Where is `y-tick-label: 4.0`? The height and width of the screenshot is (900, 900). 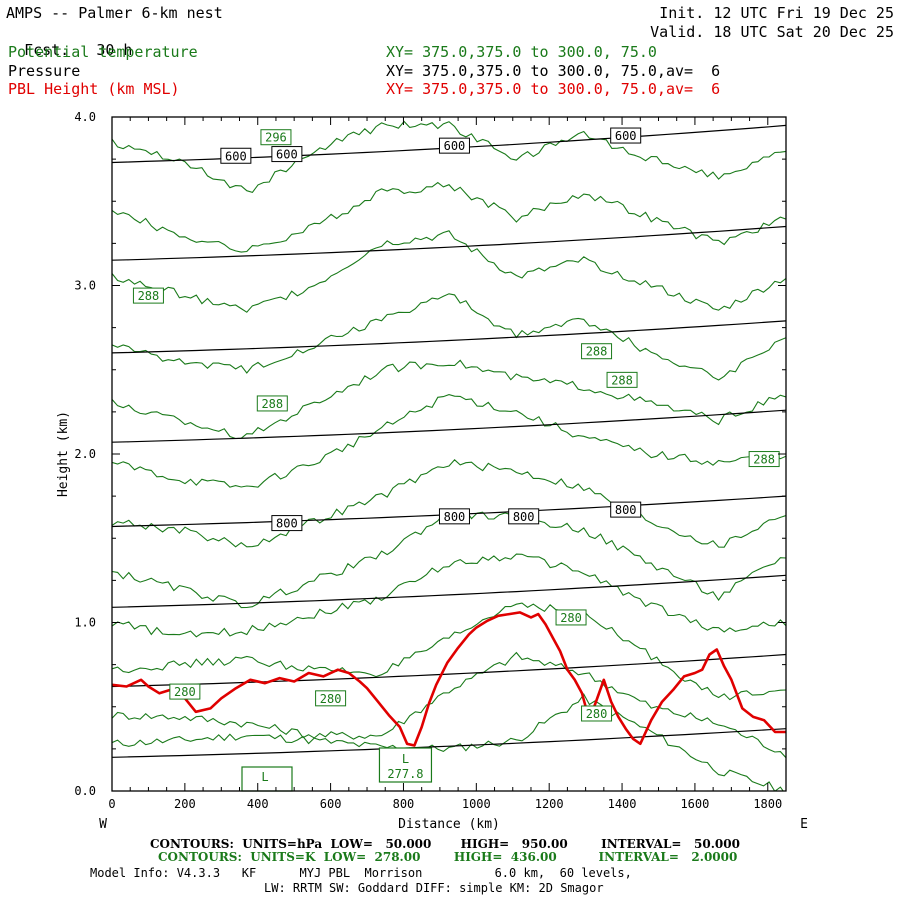 y-tick-label: 4.0 is located at coordinates (85, 117).